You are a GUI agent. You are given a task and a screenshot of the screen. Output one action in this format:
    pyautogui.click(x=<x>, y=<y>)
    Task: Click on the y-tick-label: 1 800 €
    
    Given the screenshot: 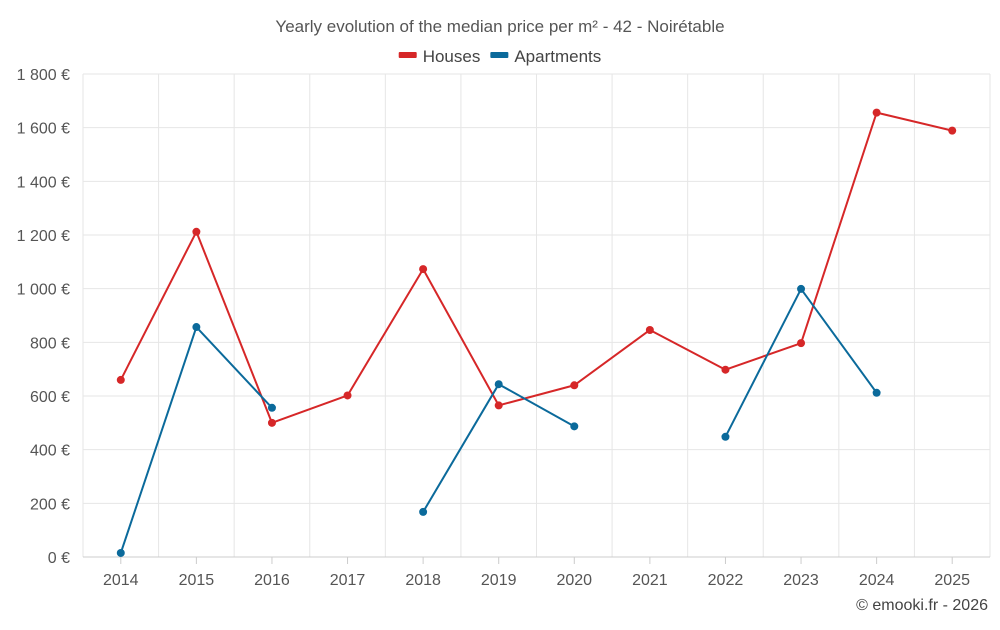 What is the action you would take?
    pyautogui.click(x=43, y=75)
    